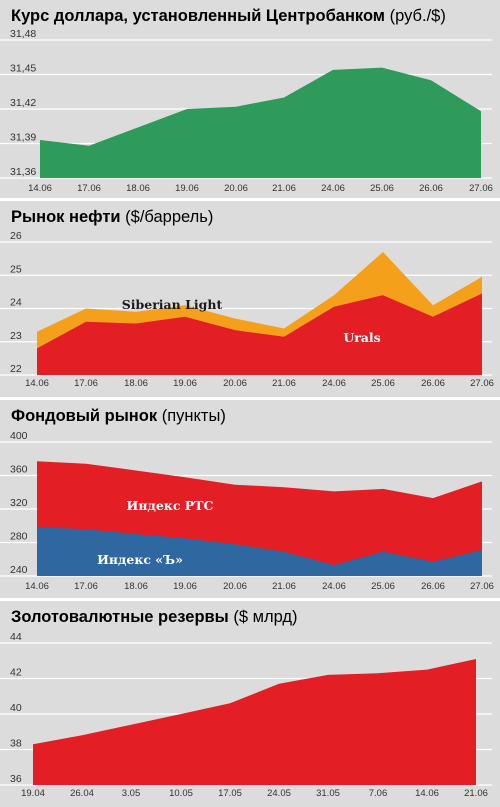 Image resolution: width=500 pixels, height=807 pixels. What do you see at coordinates (19, 570) in the screenshot?
I see `y-tick-label: 240` at bounding box center [19, 570].